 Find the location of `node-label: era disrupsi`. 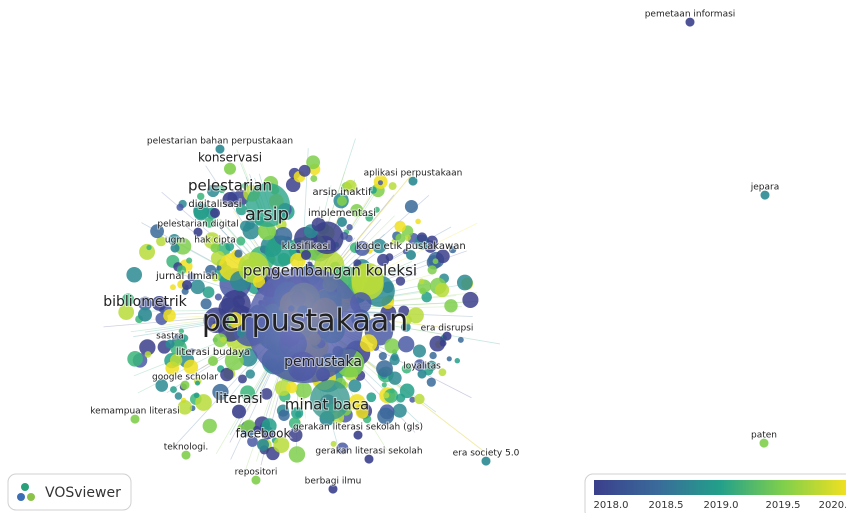

node-label: era disrupsi is located at coordinates (447, 329).